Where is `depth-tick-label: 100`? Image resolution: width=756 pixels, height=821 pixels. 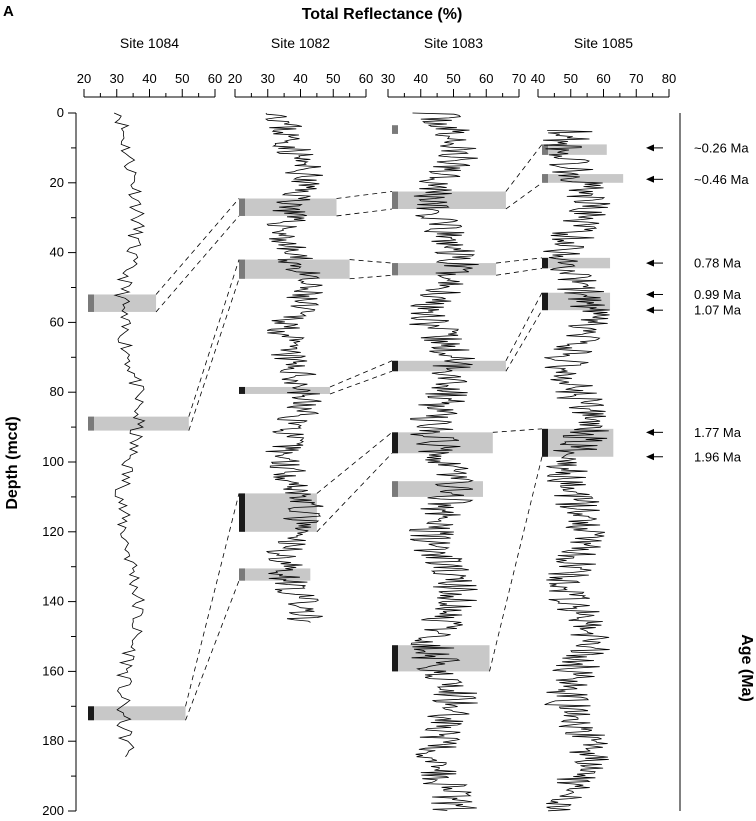 depth-tick-label: 100 is located at coordinates (53, 461).